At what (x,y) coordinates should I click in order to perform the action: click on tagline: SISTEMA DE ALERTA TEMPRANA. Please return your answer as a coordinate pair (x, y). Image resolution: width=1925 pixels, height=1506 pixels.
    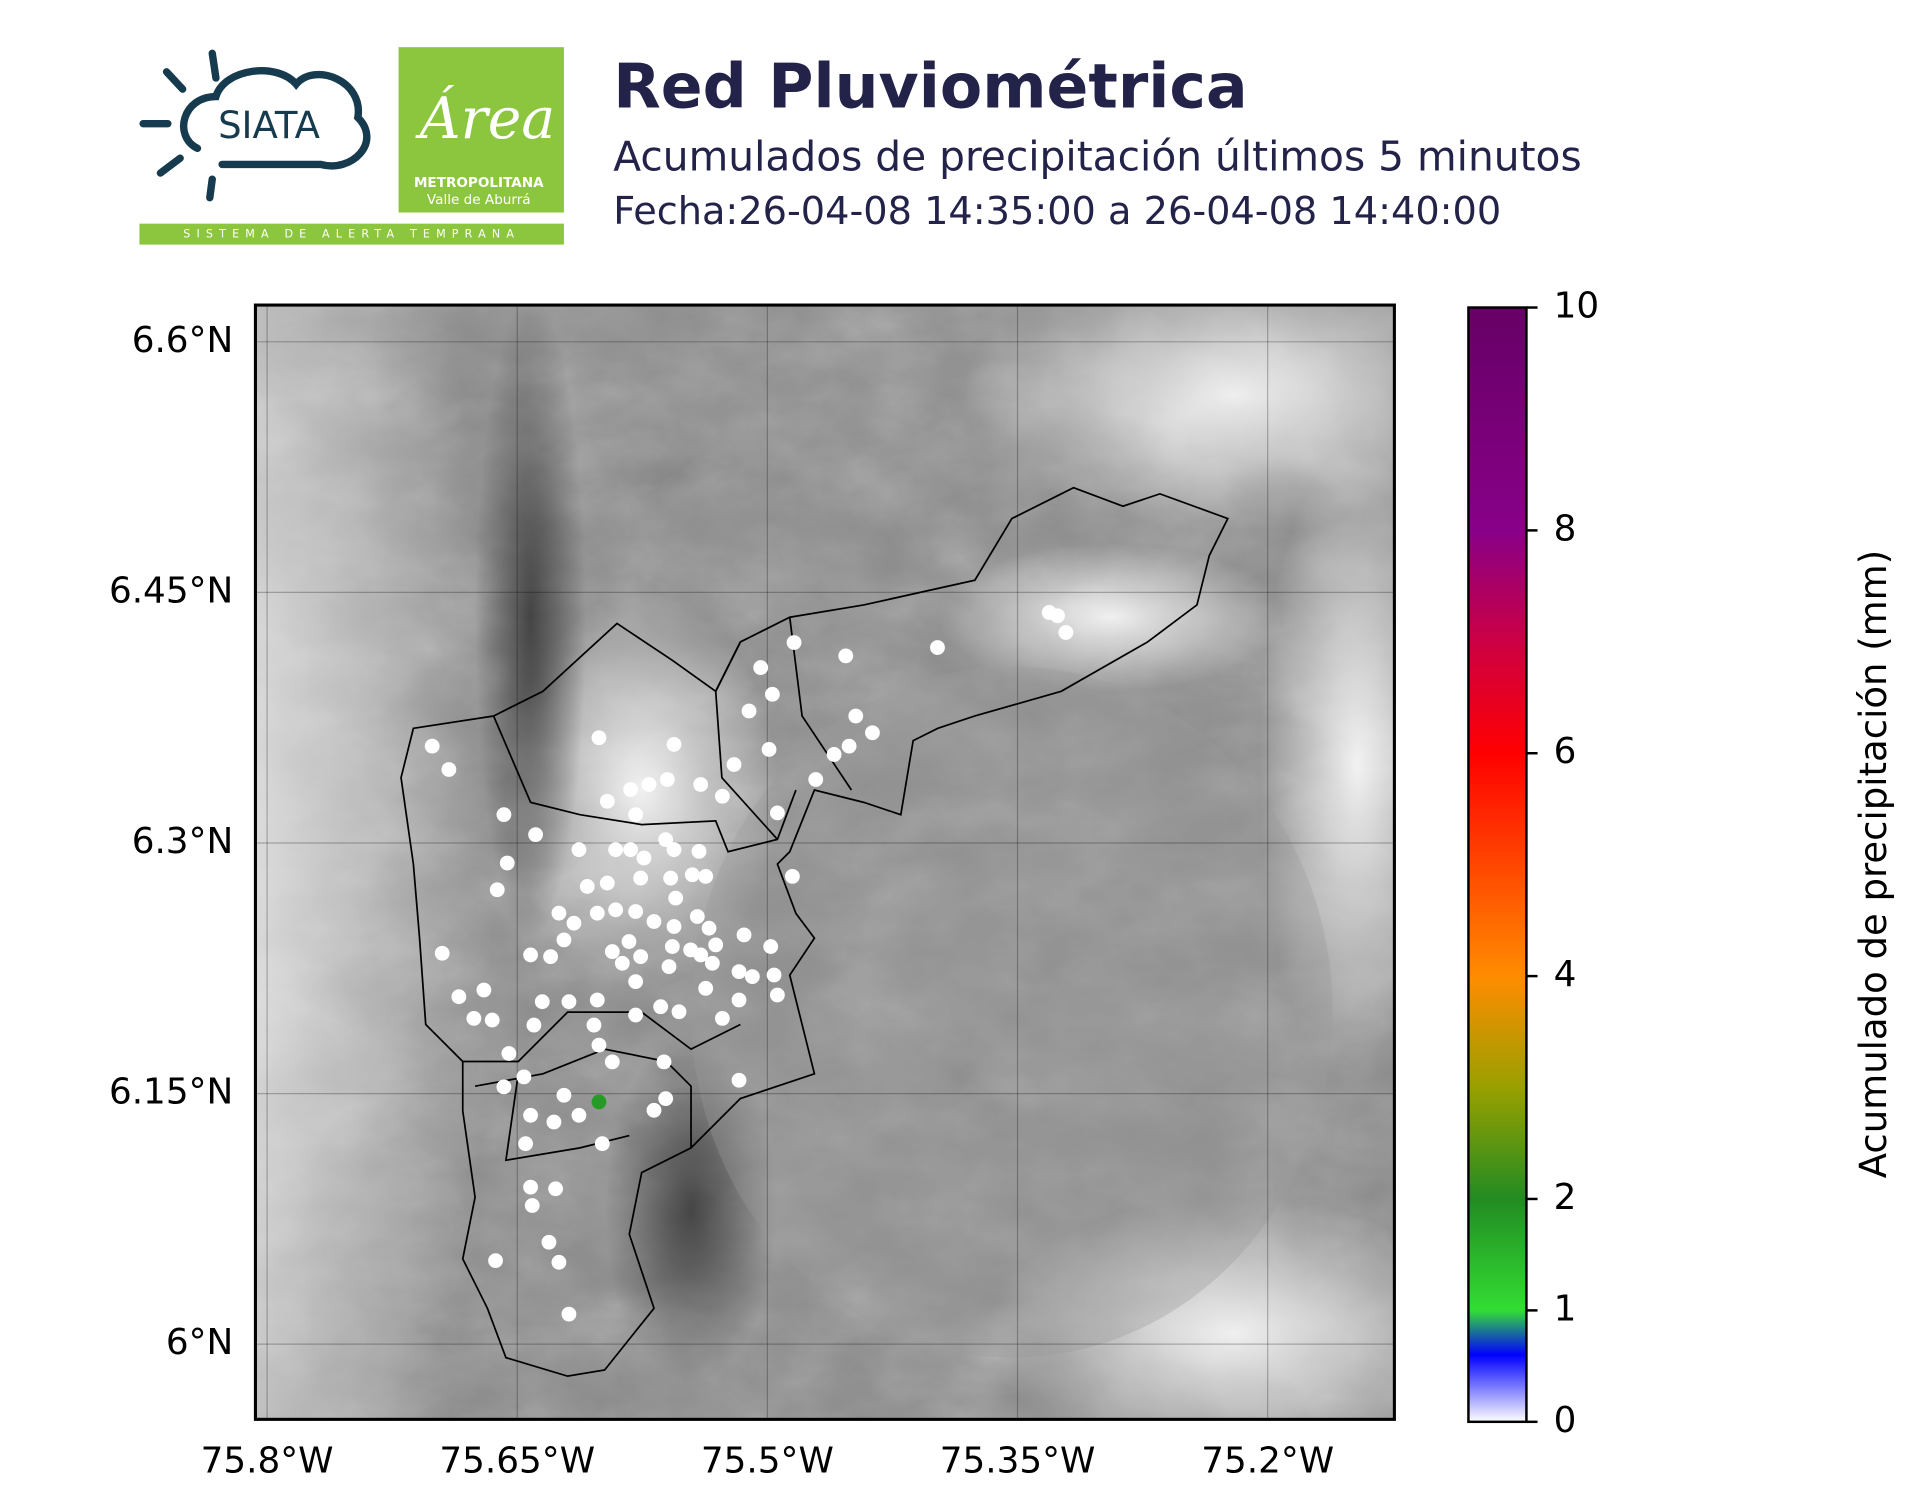
    Looking at the image, I should click on (351, 234).